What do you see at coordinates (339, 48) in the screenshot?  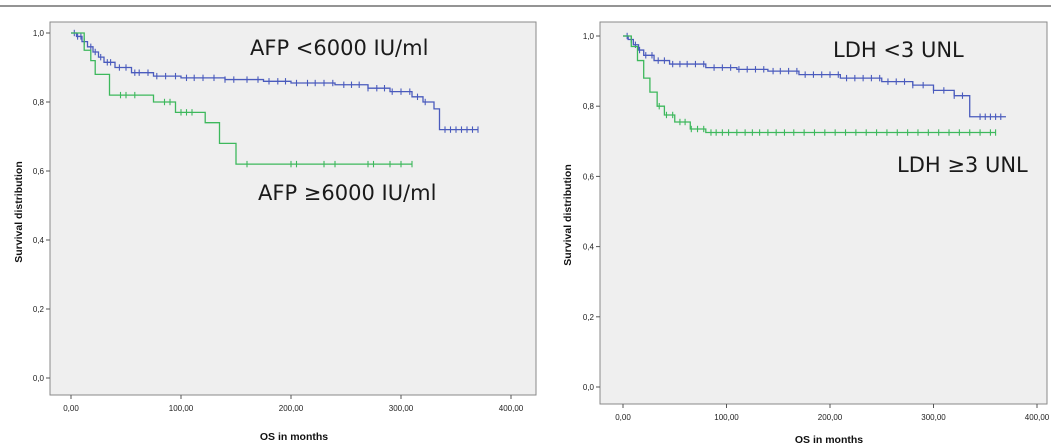 I see `annotation-afp-low: AFP <6000 IU/ml` at bounding box center [339, 48].